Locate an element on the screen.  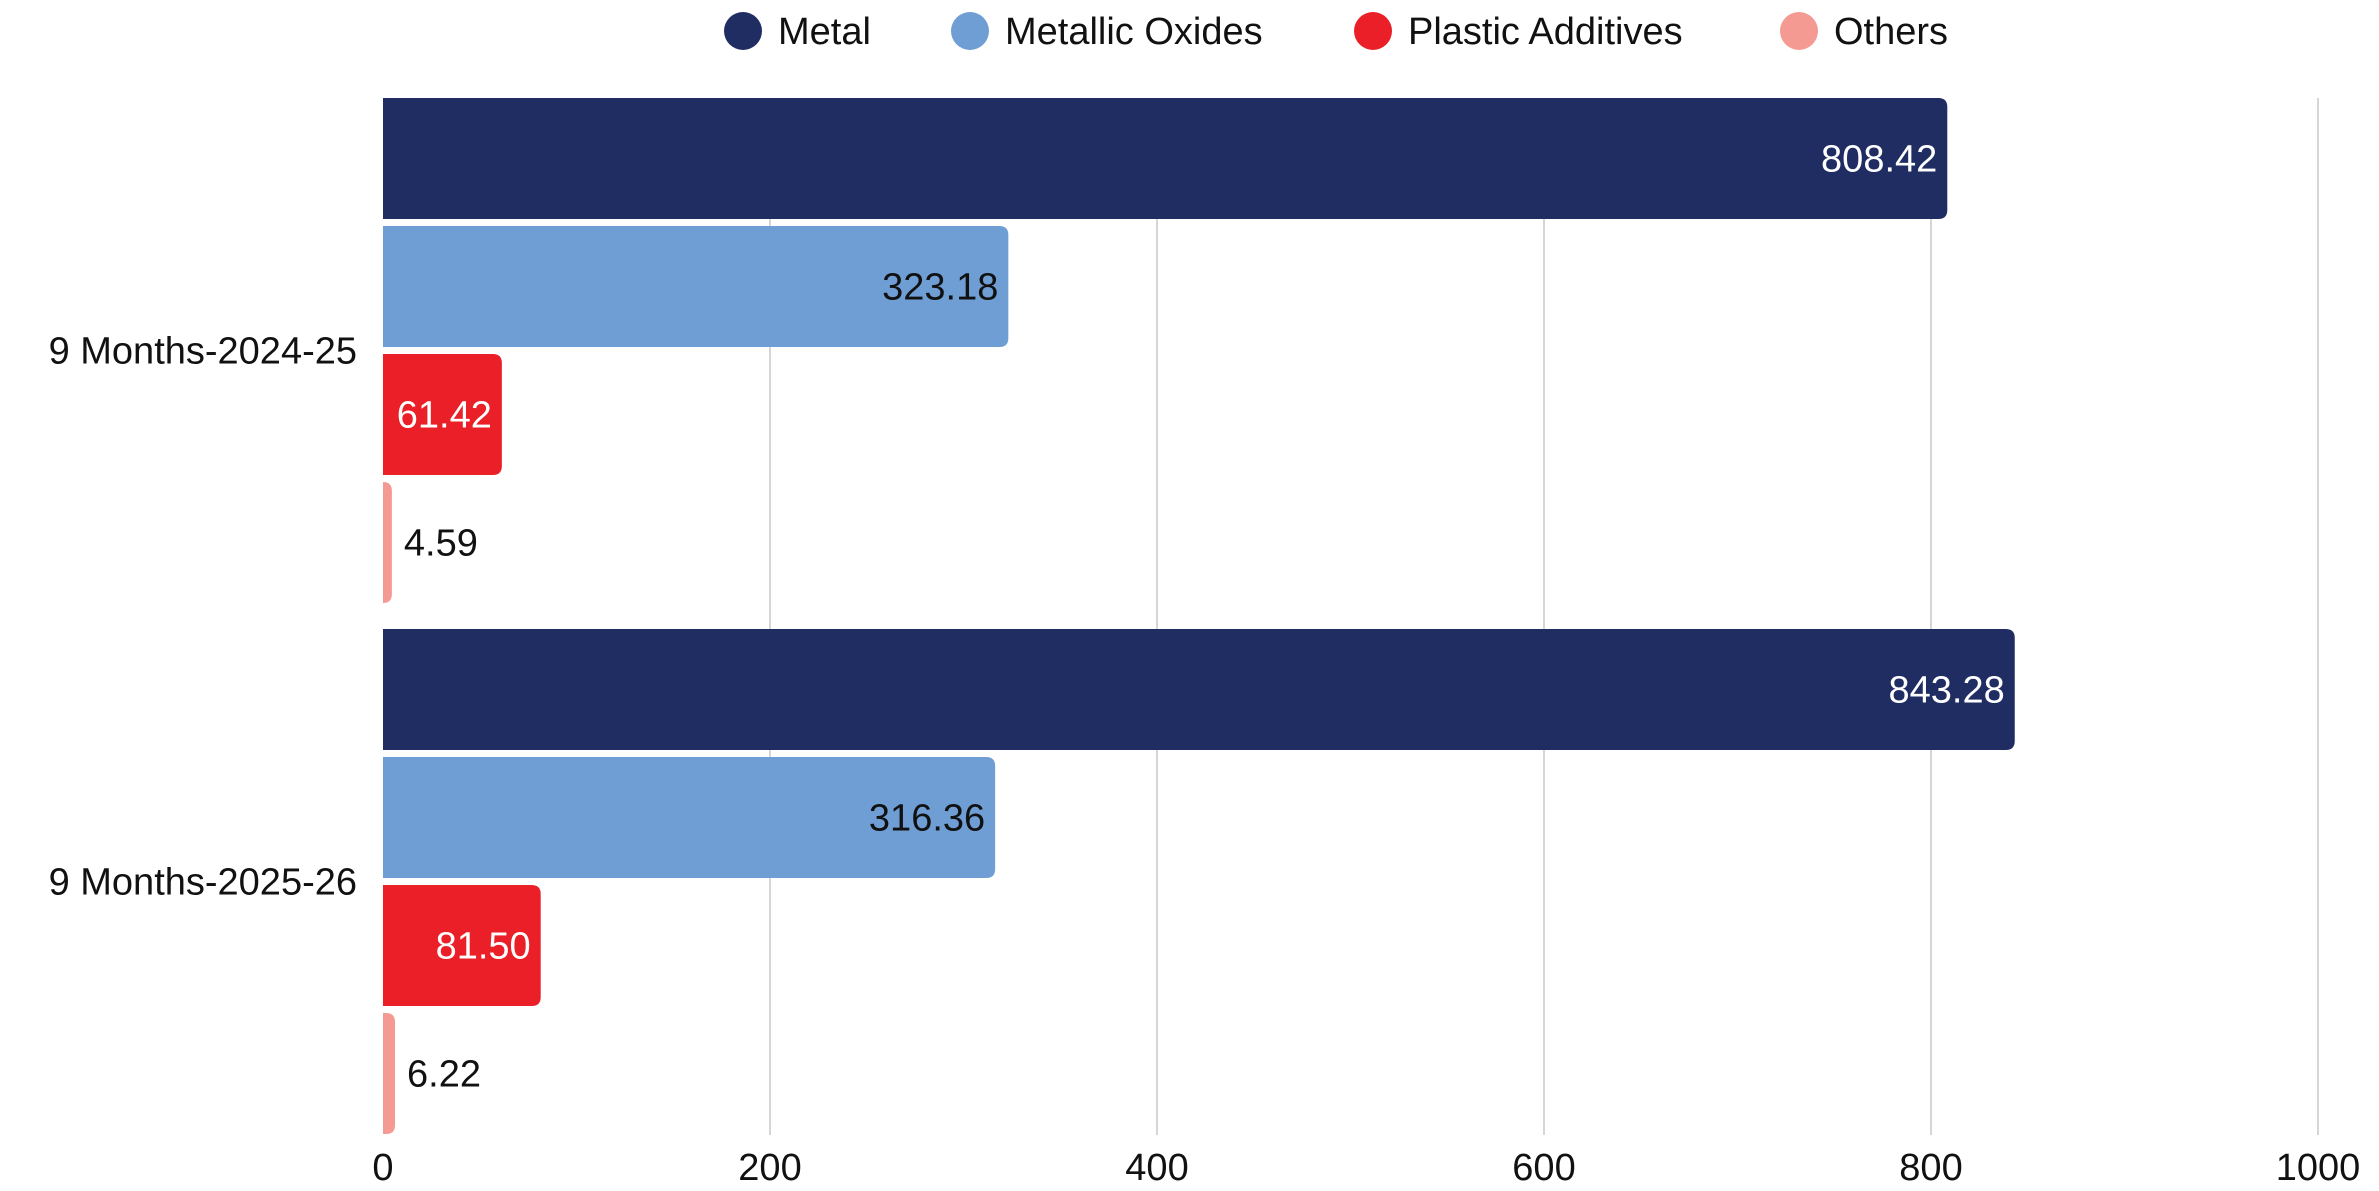
x-tick-label: 400 is located at coordinates (1156, 1168).